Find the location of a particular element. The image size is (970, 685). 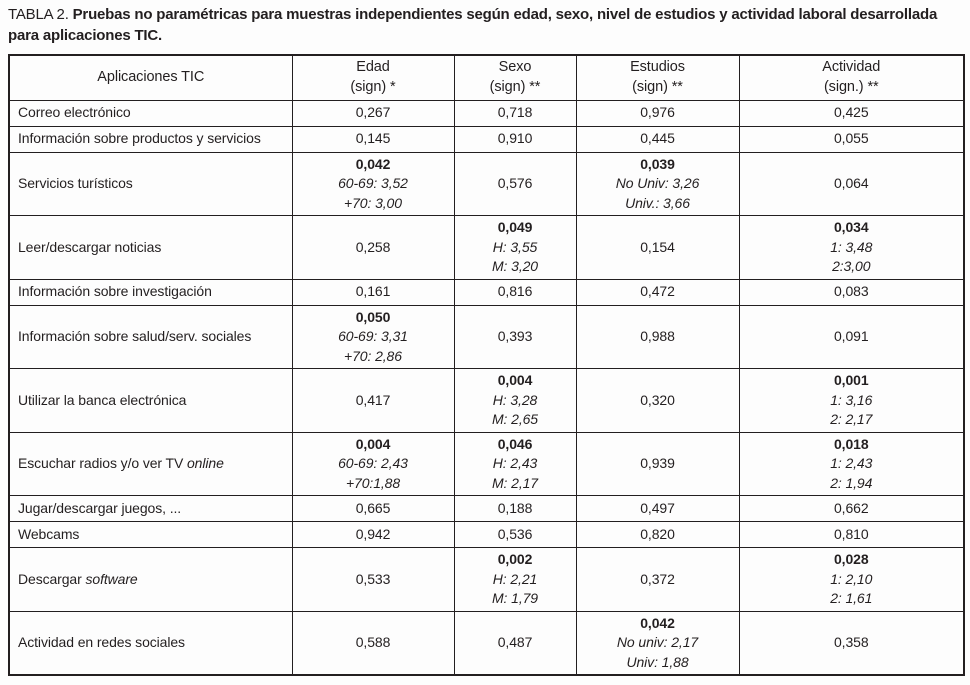

cell-main-value: 0,665 is located at coordinates (373, 507).